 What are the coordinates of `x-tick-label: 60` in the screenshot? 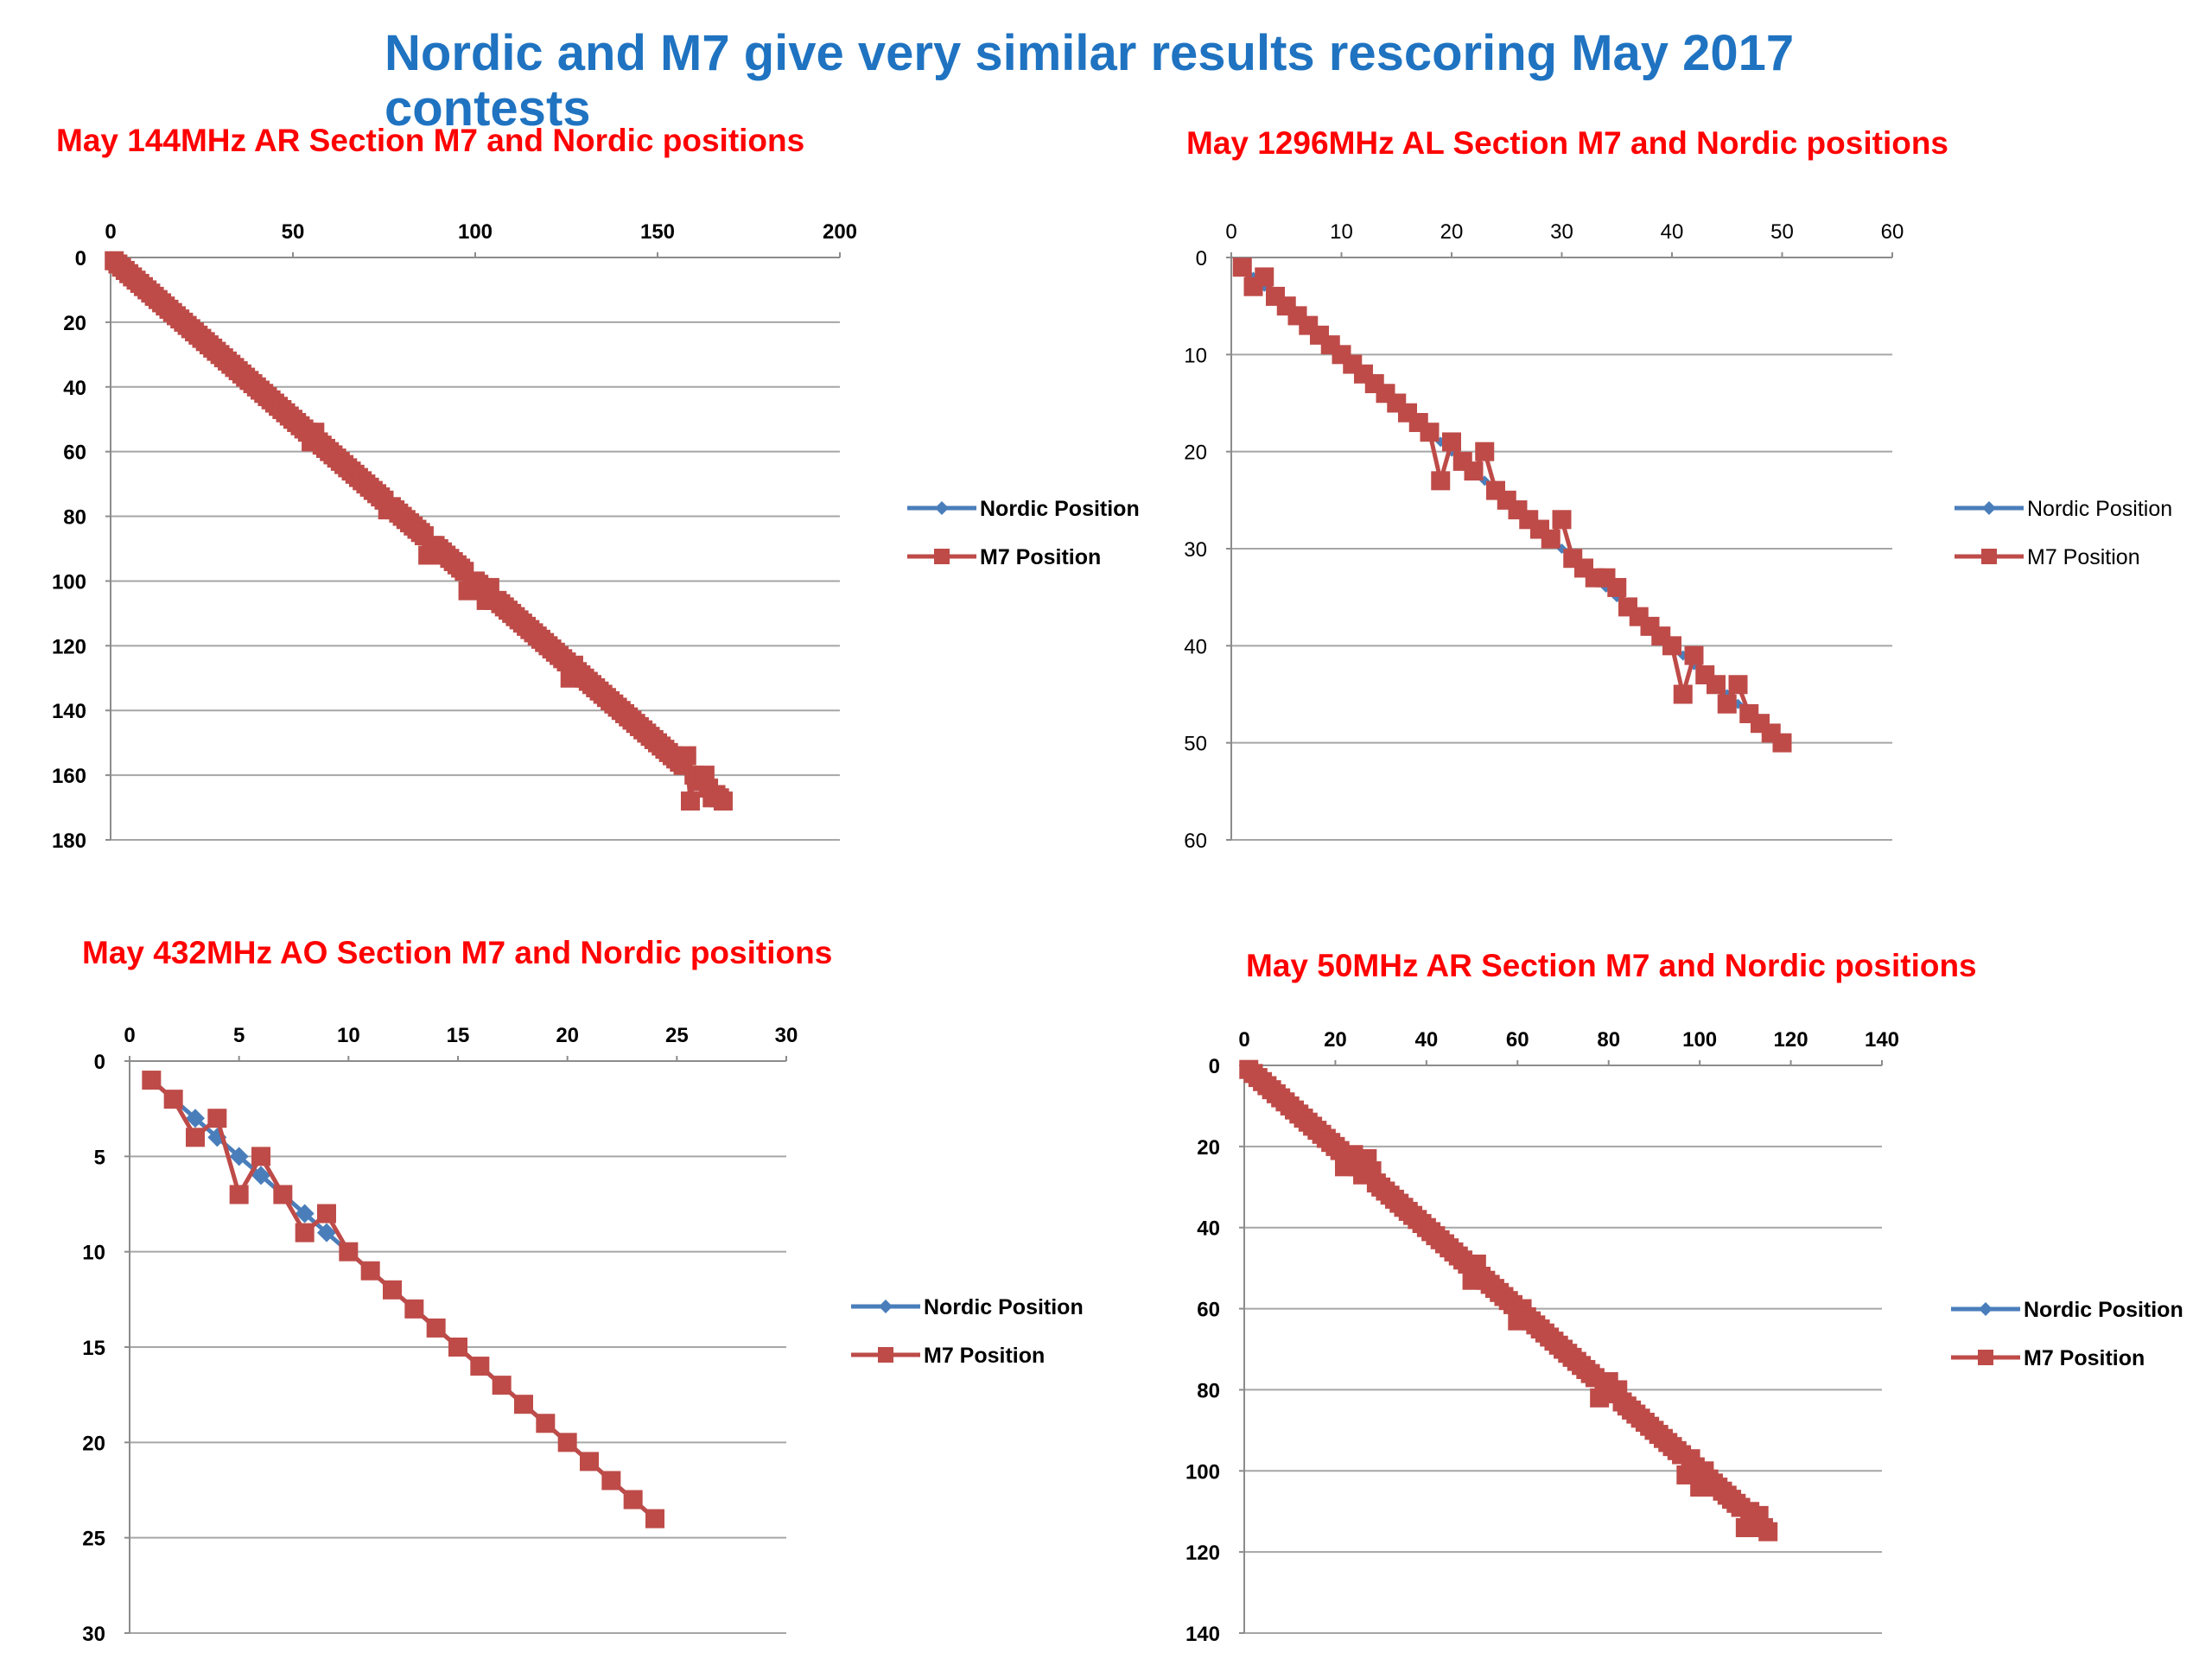 It's located at (1892, 232).